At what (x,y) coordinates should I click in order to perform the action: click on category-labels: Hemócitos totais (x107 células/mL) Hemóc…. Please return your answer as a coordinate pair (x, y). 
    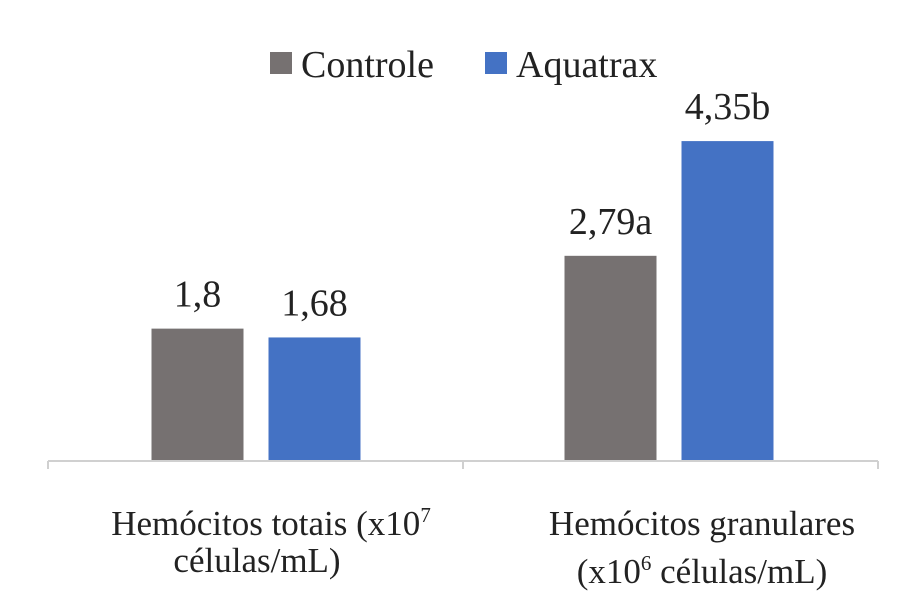
    Looking at the image, I should click on (483, 547).